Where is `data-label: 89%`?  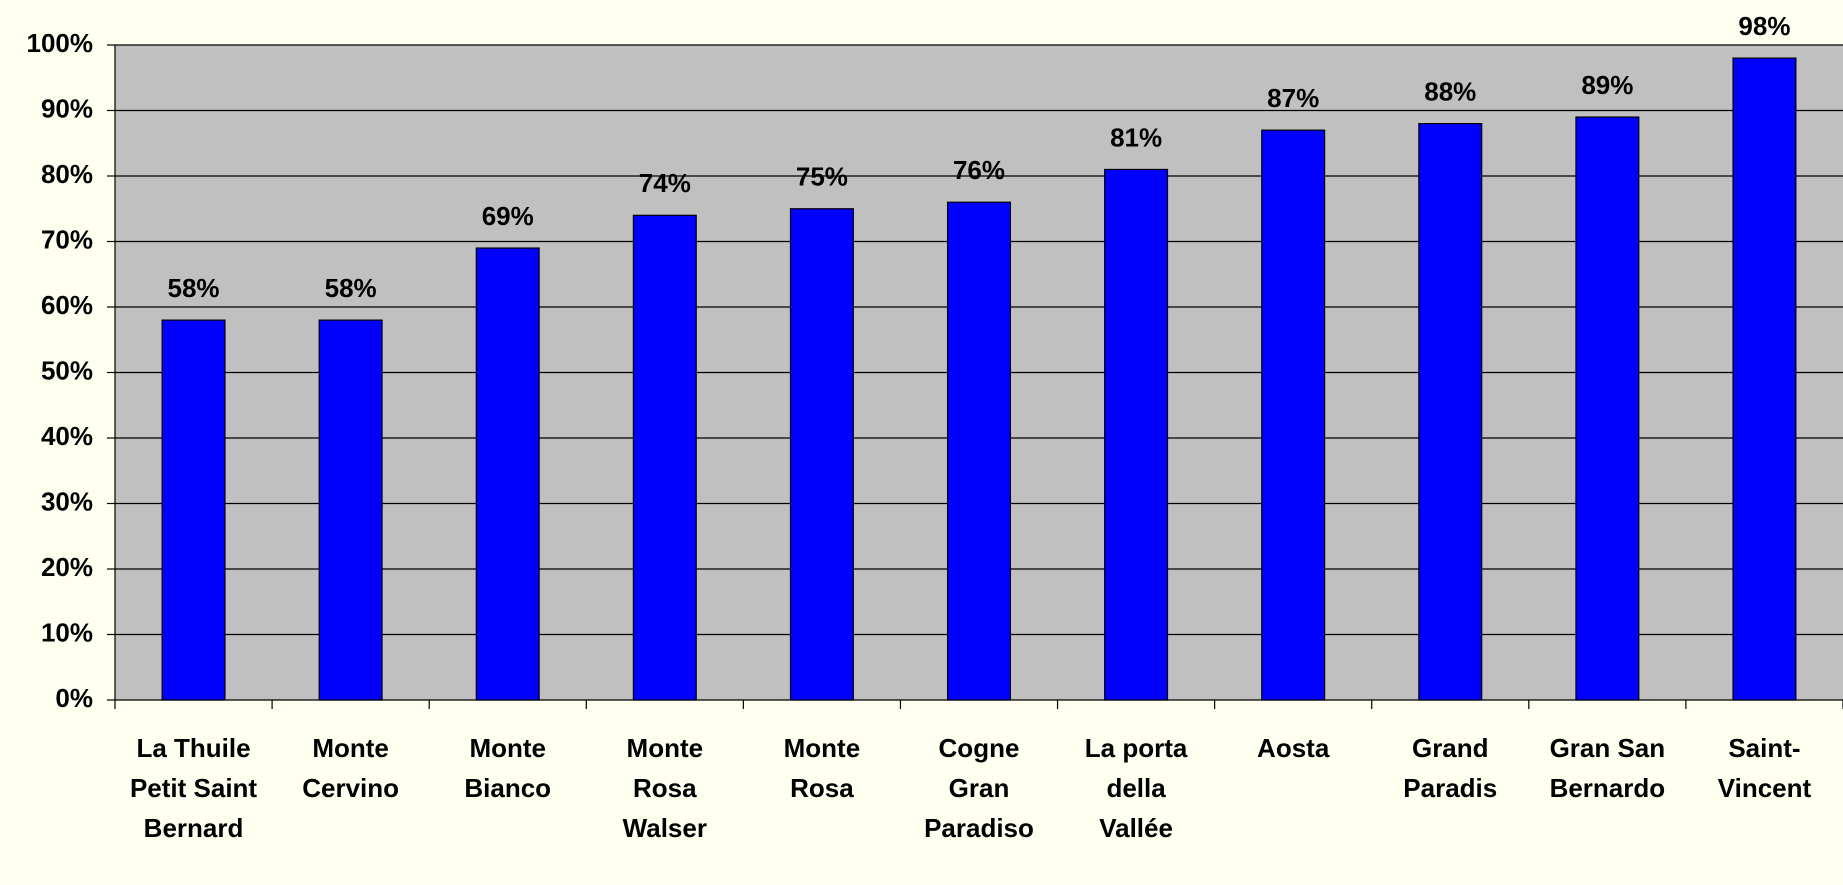 data-label: 89% is located at coordinates (1607, 85).